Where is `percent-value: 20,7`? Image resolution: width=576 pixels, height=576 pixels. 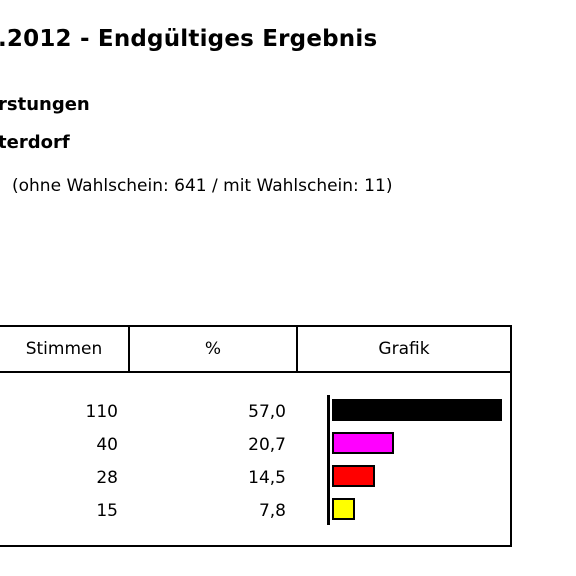
percent-value: 20,7 is located at coordinates (267, 445).